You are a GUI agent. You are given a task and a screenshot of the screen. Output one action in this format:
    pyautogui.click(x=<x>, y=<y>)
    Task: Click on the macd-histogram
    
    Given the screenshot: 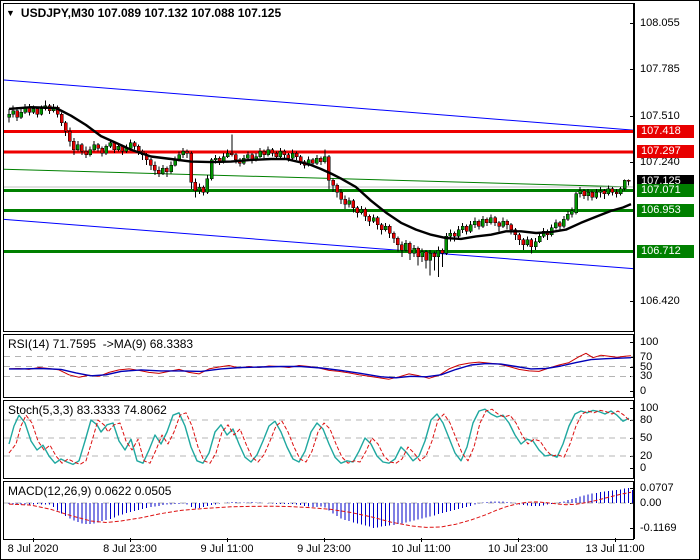 What is the action you would take?
    pyautogui.click(x=320, y=508)
    